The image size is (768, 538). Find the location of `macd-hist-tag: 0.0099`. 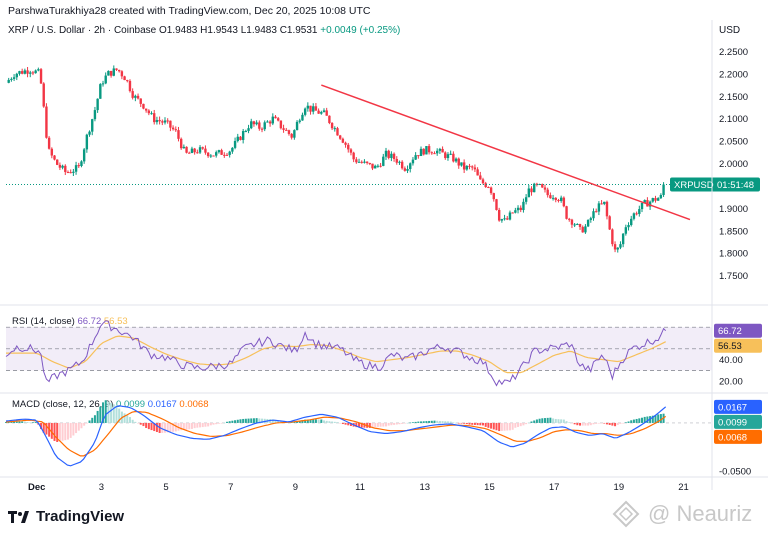

macd-hist-tag: 0.0099 is located at coordinates (732, 422).